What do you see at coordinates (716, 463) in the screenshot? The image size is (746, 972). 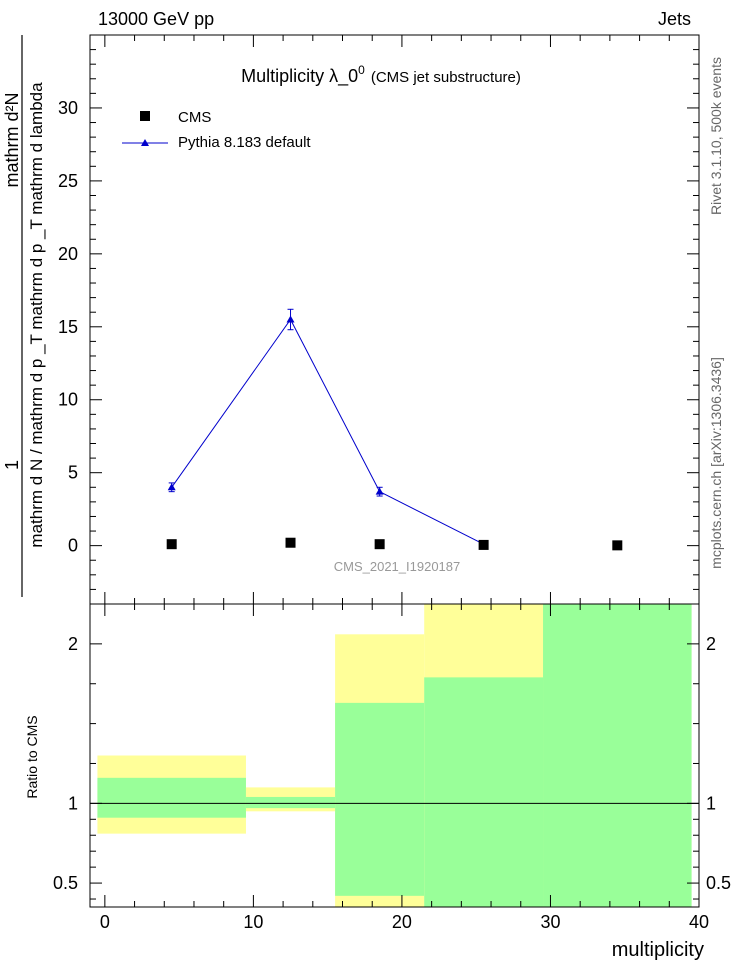 I see `mcplots-source-label: mcplots.cern.ch [arXiv:1306.3436]` at bounding box center [716, 463].